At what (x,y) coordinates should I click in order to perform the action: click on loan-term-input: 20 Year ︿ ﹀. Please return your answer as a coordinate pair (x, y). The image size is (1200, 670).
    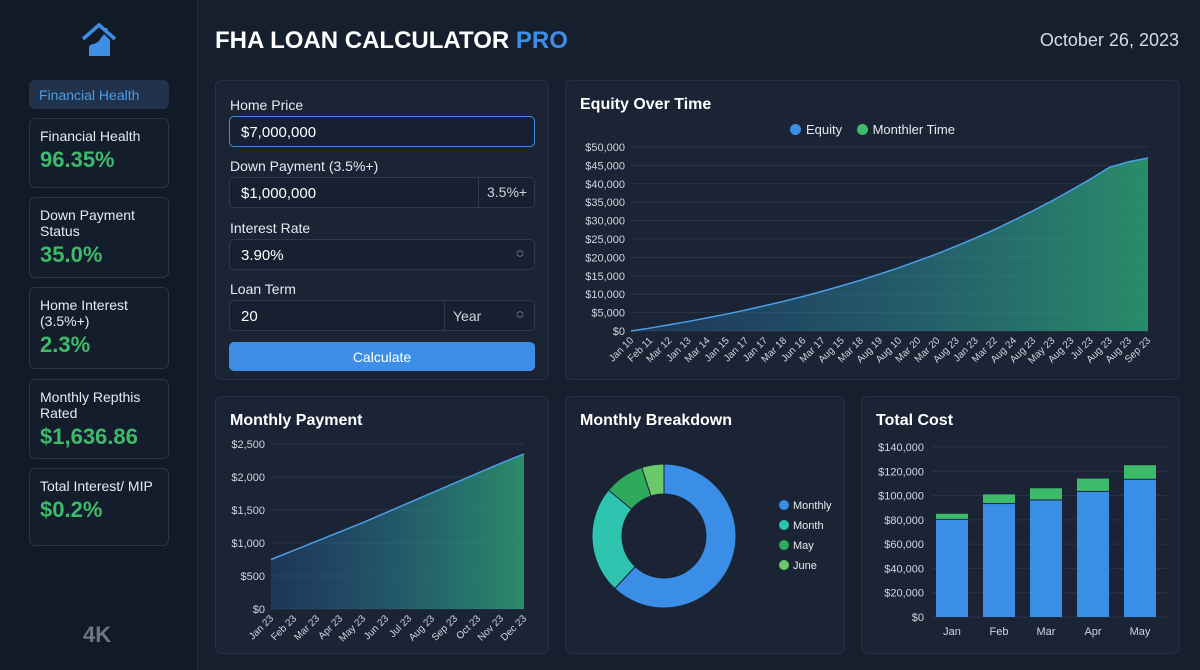
    Looking at the image, I should click on (382, 315).